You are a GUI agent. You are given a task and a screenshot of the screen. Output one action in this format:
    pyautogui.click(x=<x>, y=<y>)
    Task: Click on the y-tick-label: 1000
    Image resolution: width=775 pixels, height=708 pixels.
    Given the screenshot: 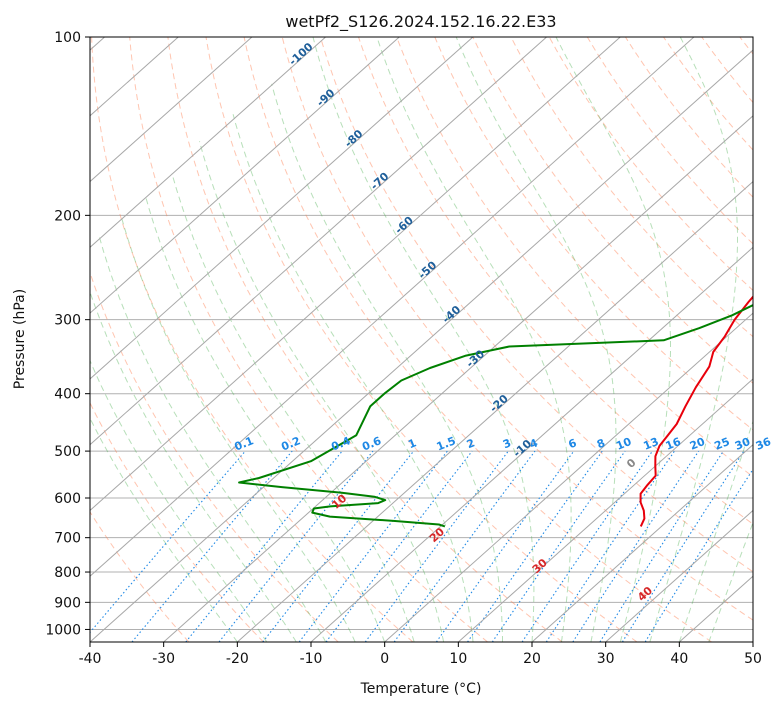 What is the action you would take?
    pyautogui.click(x=63, y=630)
    